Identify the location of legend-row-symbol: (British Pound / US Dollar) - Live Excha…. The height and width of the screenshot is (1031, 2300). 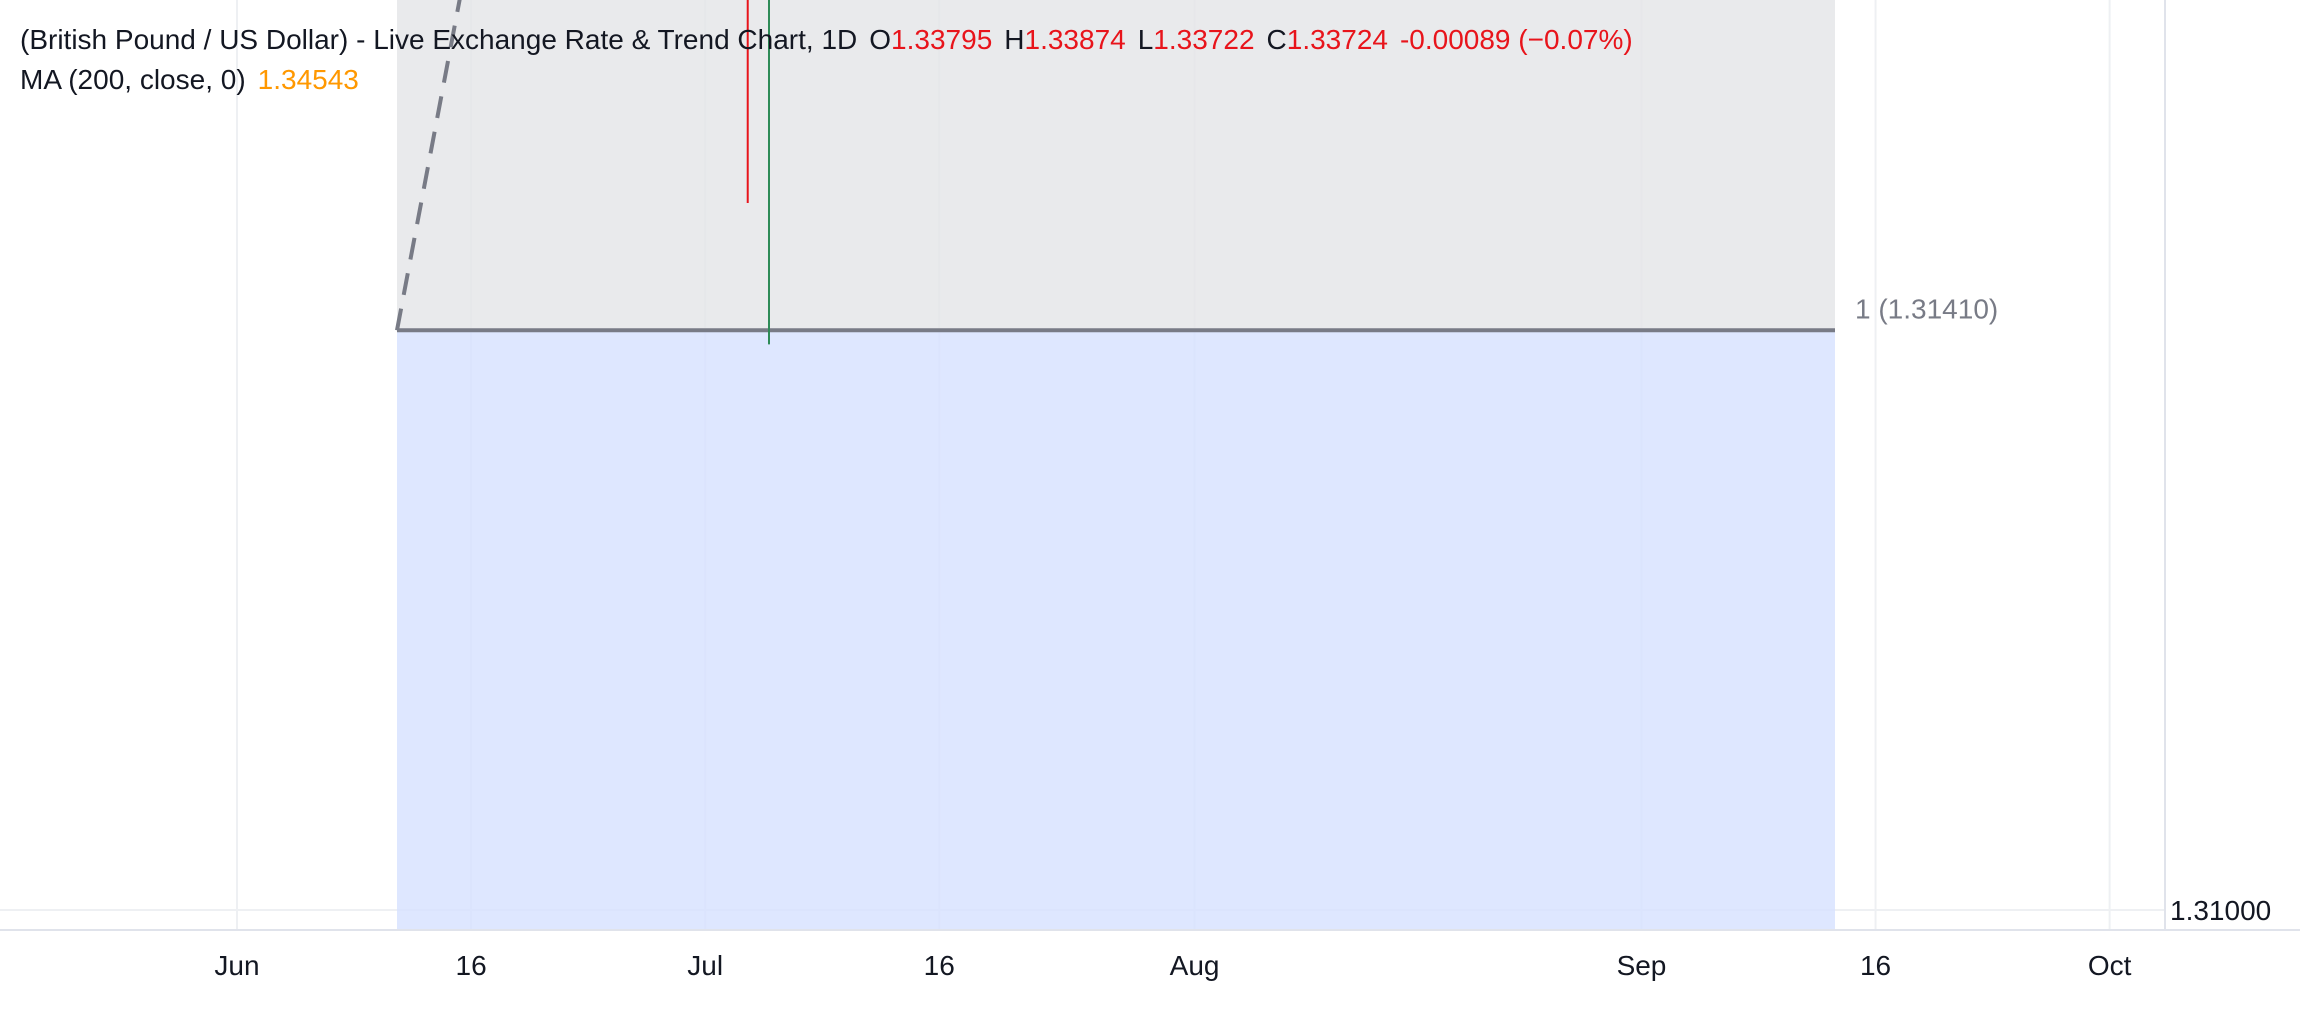
(826, 40).